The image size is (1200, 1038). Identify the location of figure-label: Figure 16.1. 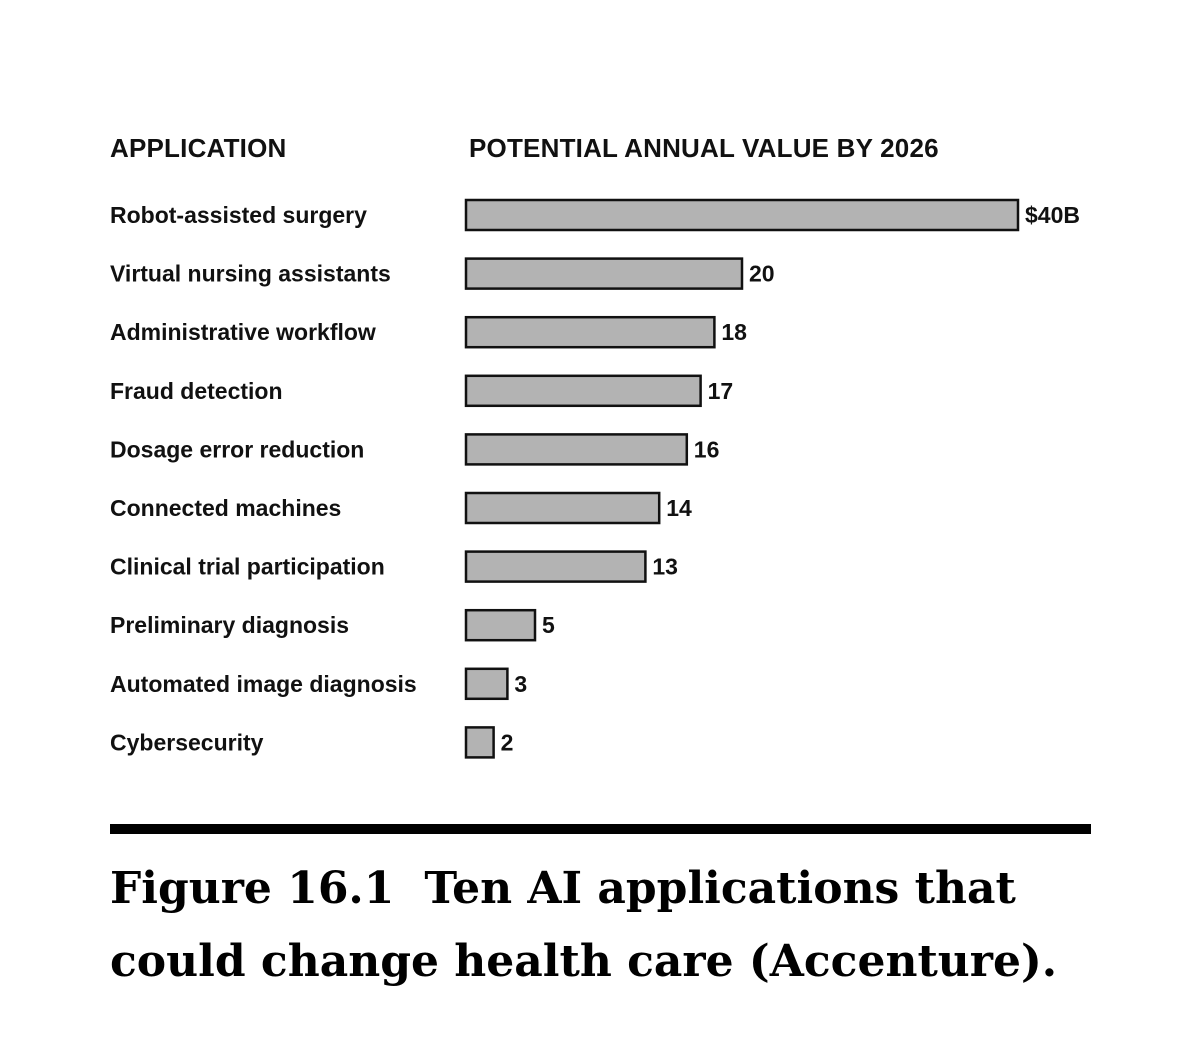
(252, 888).